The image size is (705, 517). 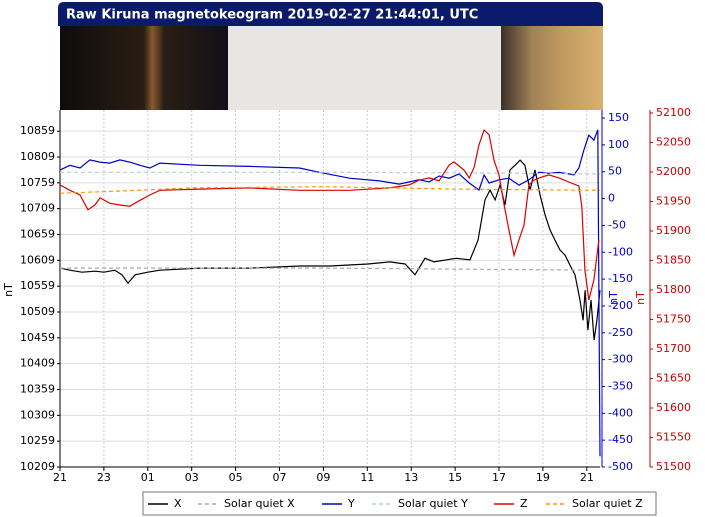 I want to click on legend-label: X, so click(x=178, y=503).